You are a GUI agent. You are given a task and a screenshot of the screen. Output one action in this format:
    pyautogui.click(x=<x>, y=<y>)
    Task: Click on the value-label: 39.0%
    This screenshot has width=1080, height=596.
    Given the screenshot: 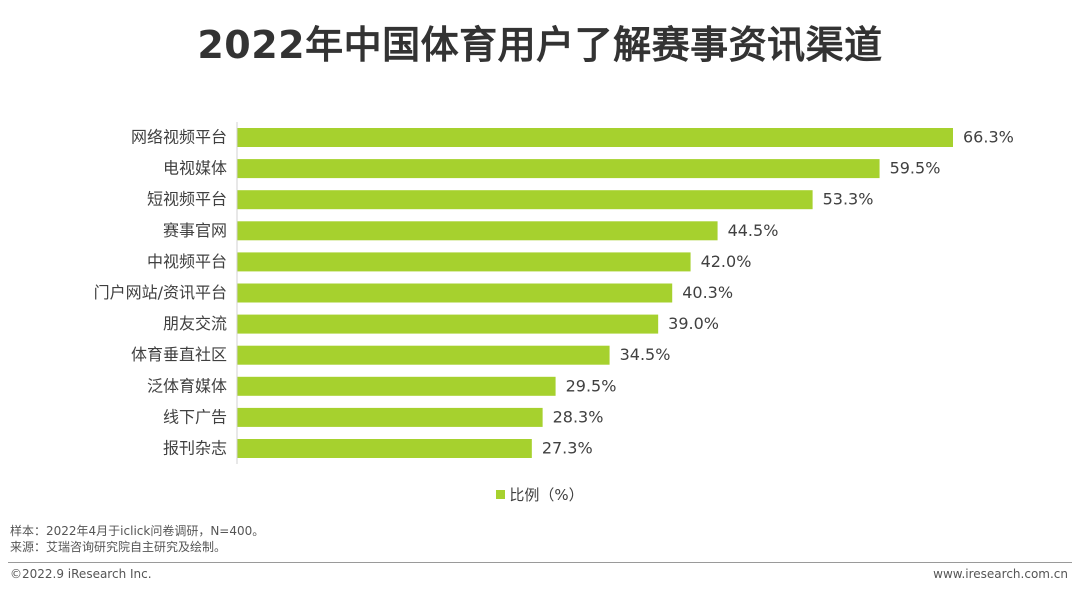 What is the action you would take?
    pyautogui.click(x=693, y=323)
    